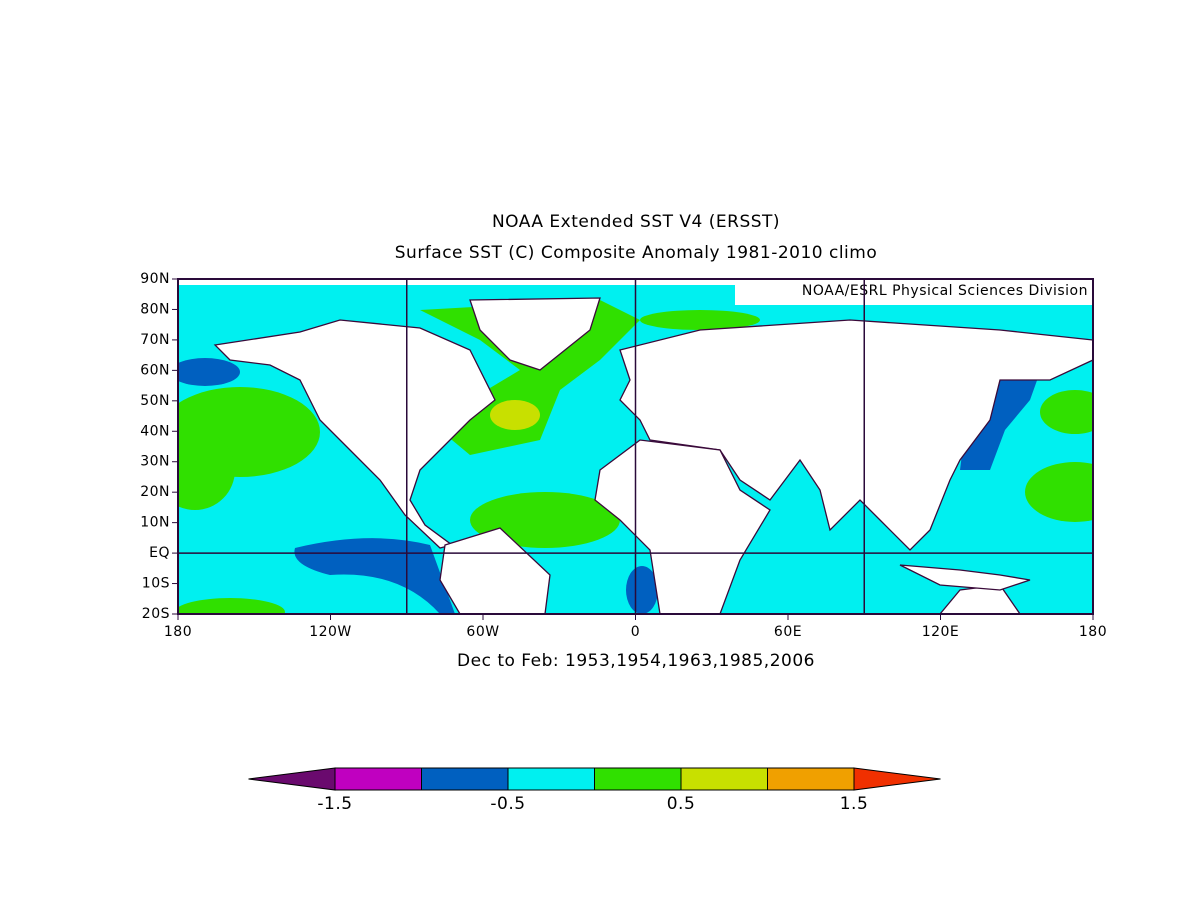 The width and height of the screenshot is (1190, 921). What do you see at coordinates (155, 523) in the screenshot?
I see `y-tick-label: 10N` at bounding box center [155, 523].